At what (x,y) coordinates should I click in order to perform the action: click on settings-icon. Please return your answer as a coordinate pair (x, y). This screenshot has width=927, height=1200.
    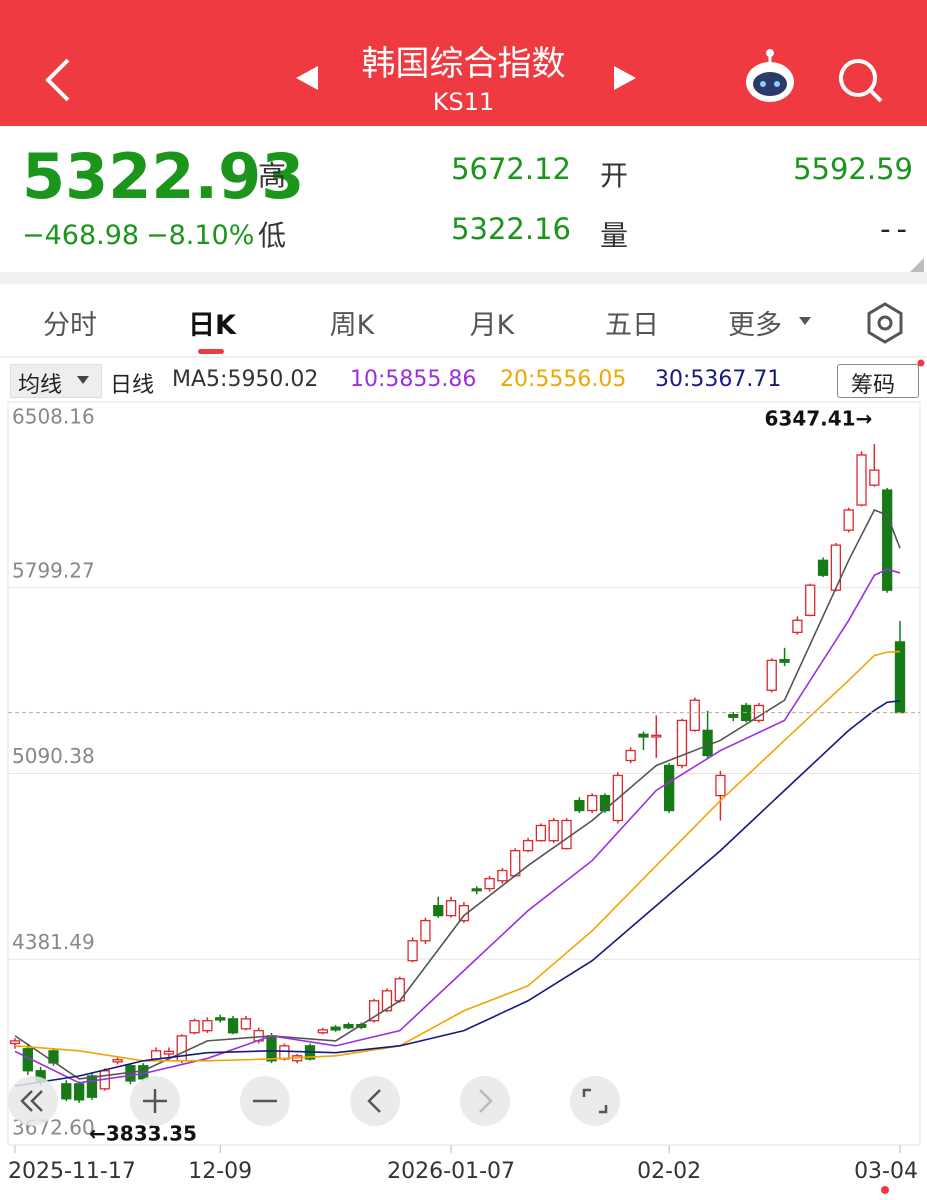
    Looking at the image, I should click on (885, 323).